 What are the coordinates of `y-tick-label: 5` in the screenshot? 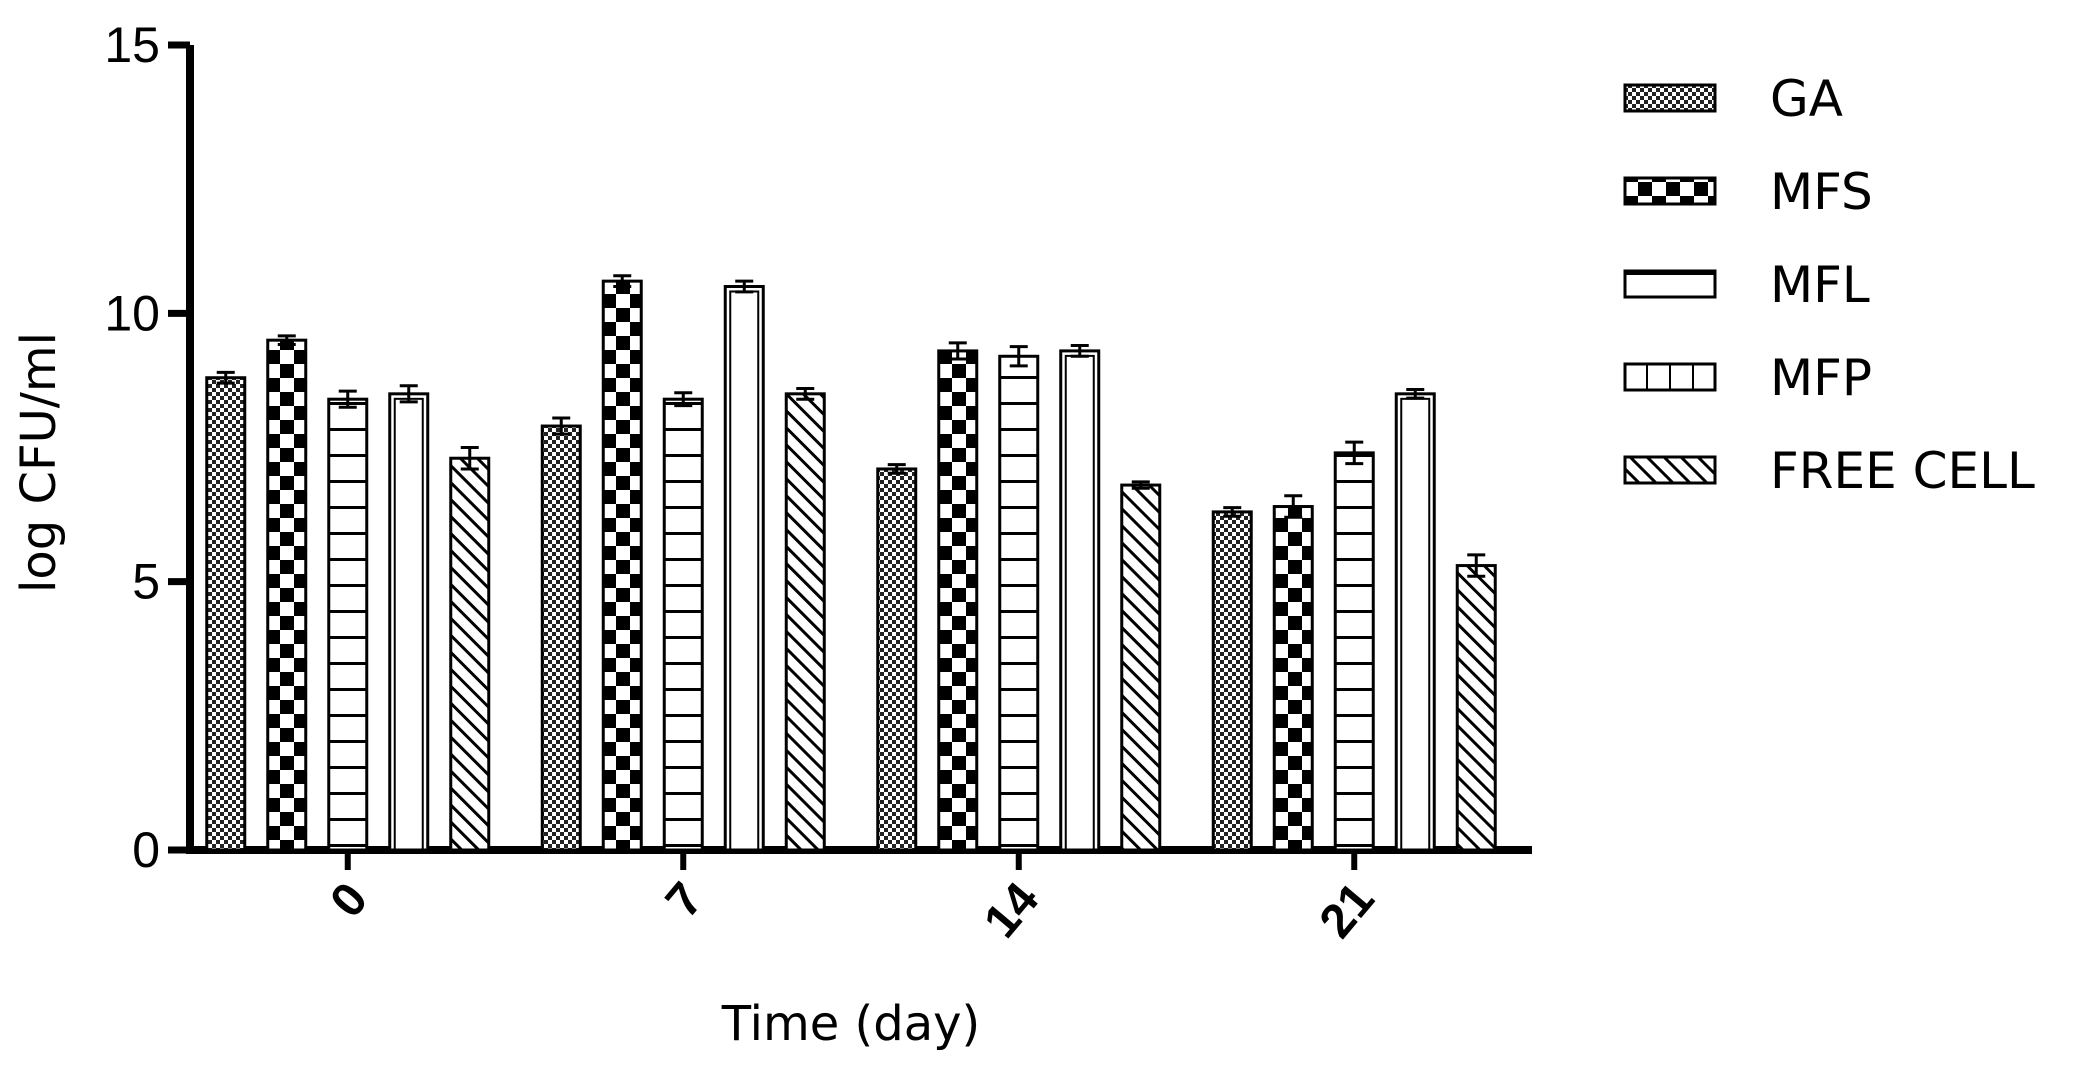 It's located at (146, 582).